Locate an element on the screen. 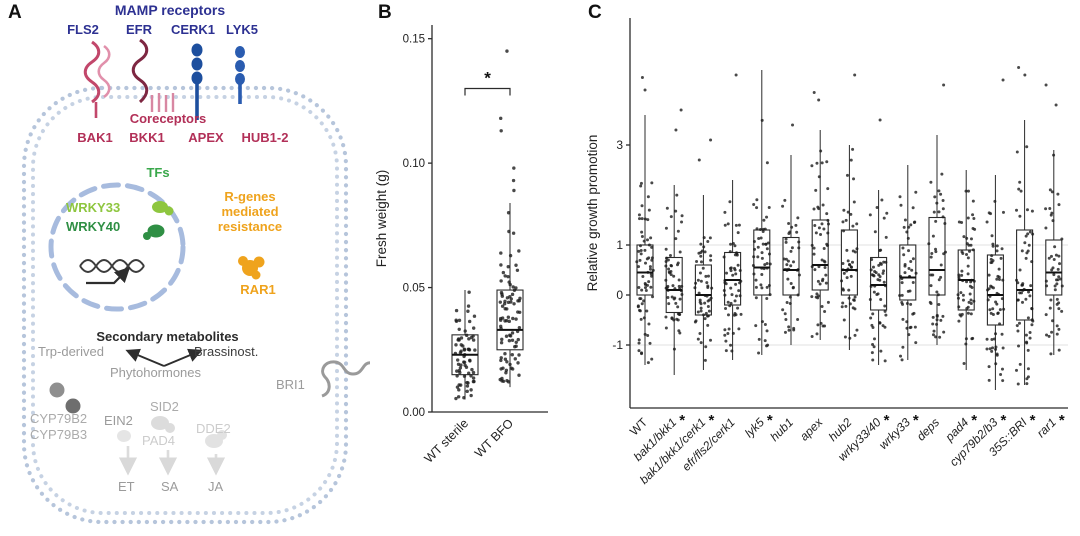 Image resolution: width=1080 pixels, height=536 pixels. dde2-label: DDE2 is located at coordinates (213, 428).